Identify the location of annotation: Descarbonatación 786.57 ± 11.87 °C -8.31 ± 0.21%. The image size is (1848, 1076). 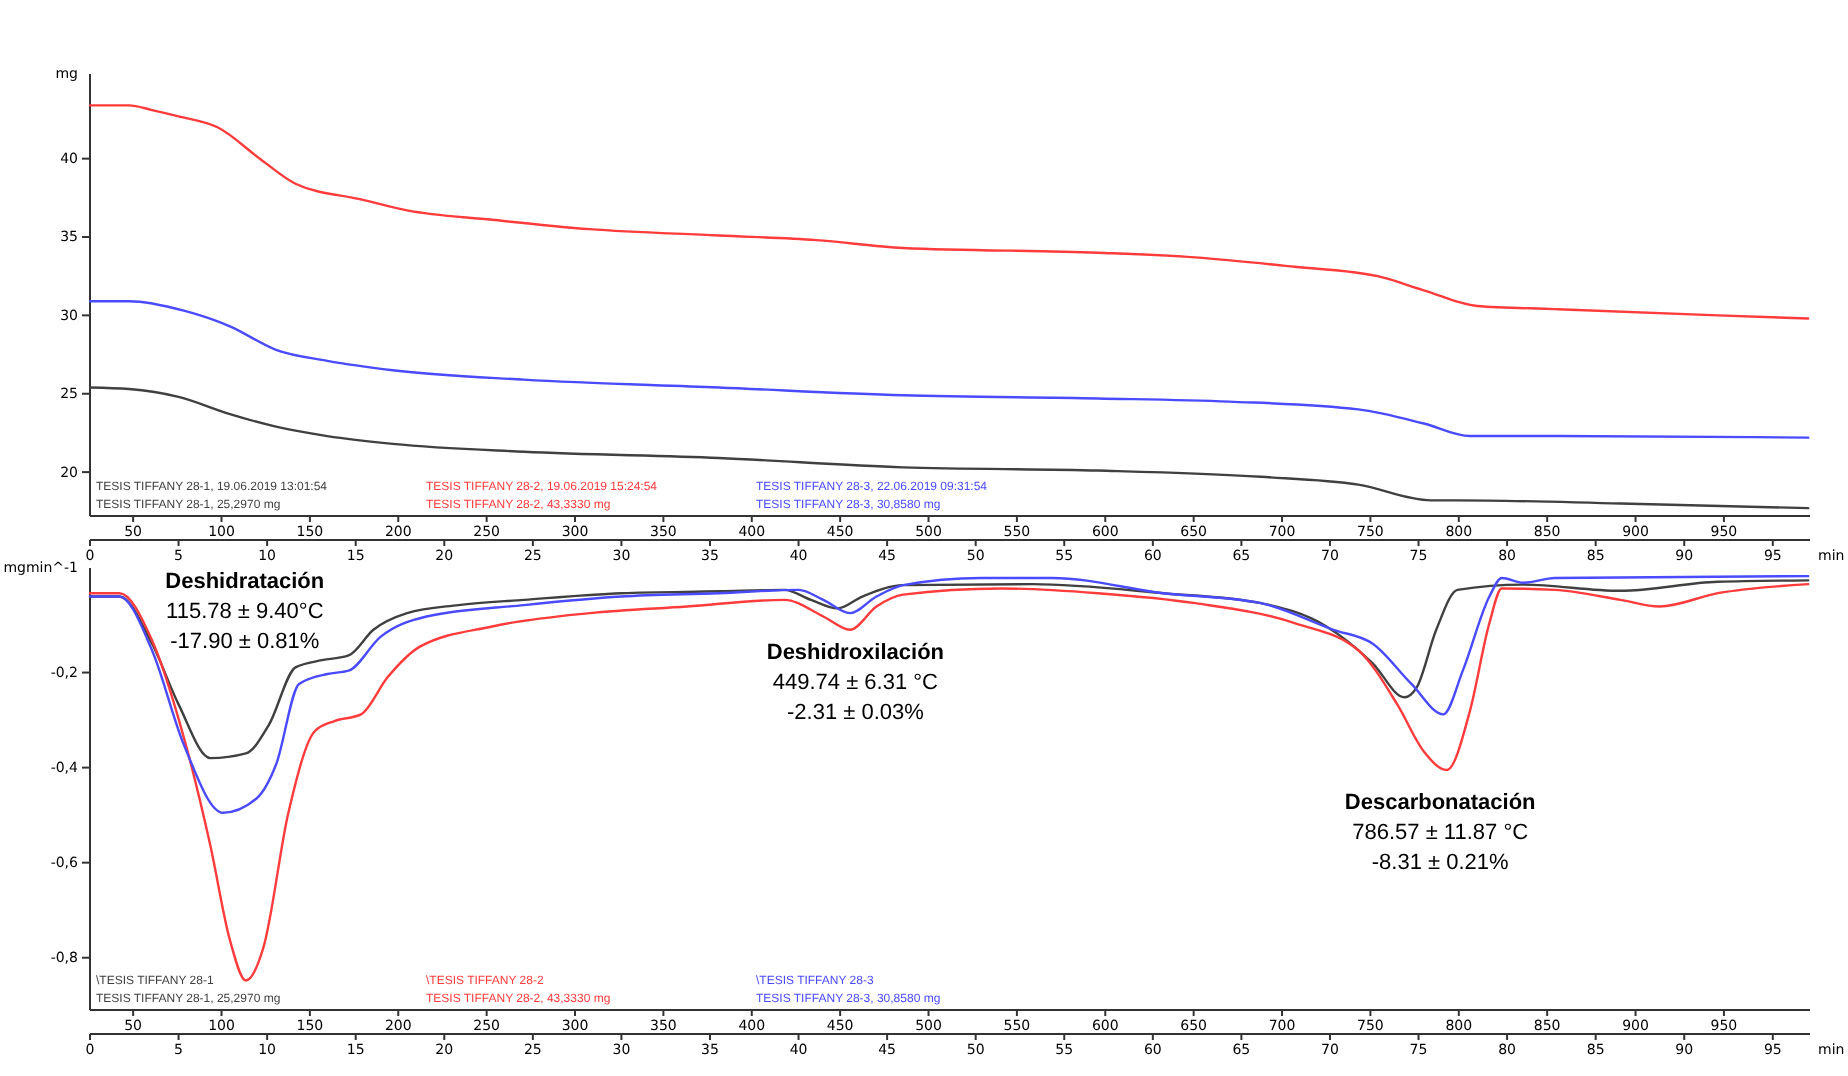
(1440, 833).